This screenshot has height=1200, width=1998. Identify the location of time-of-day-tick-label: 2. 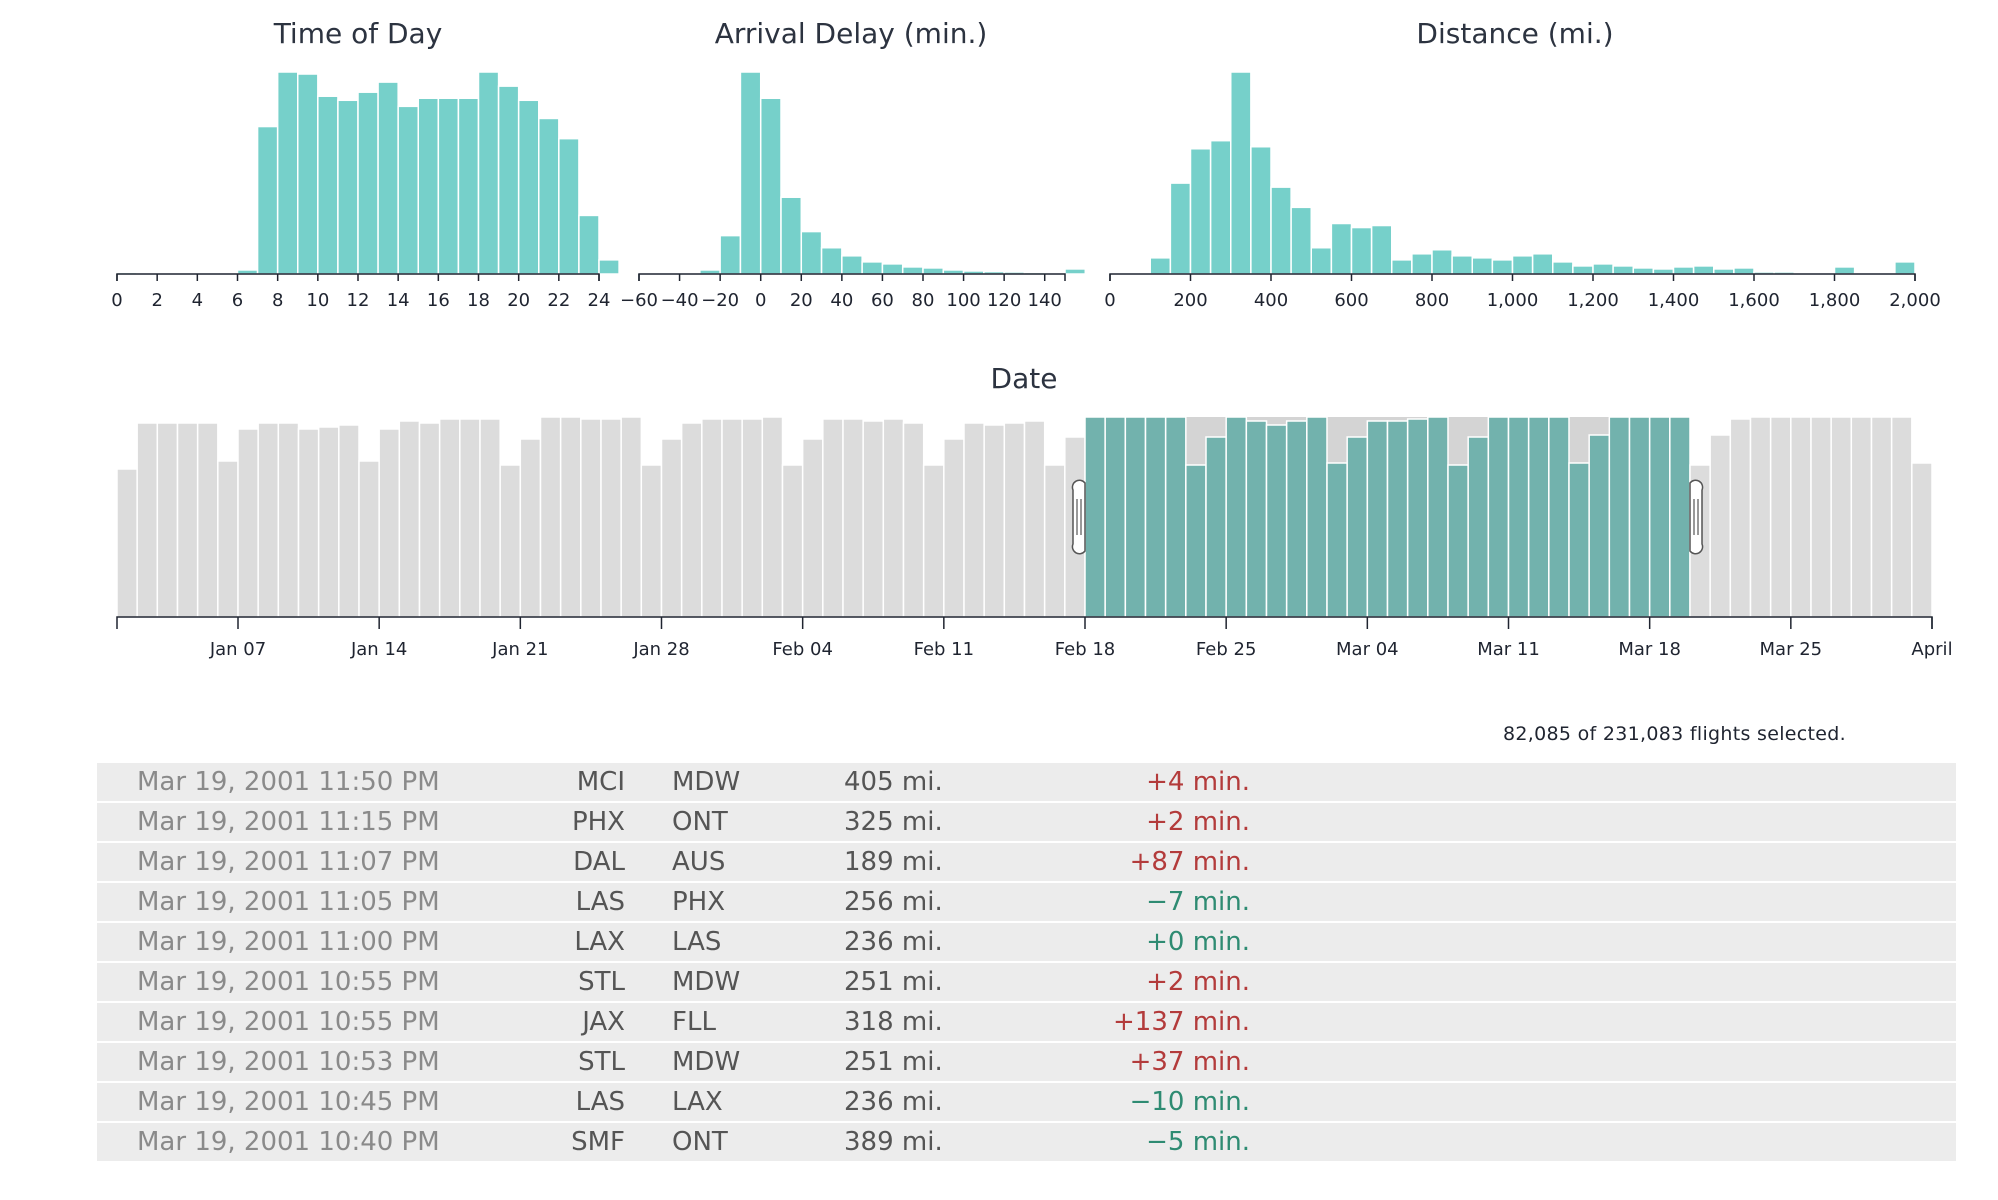
(156, 300).